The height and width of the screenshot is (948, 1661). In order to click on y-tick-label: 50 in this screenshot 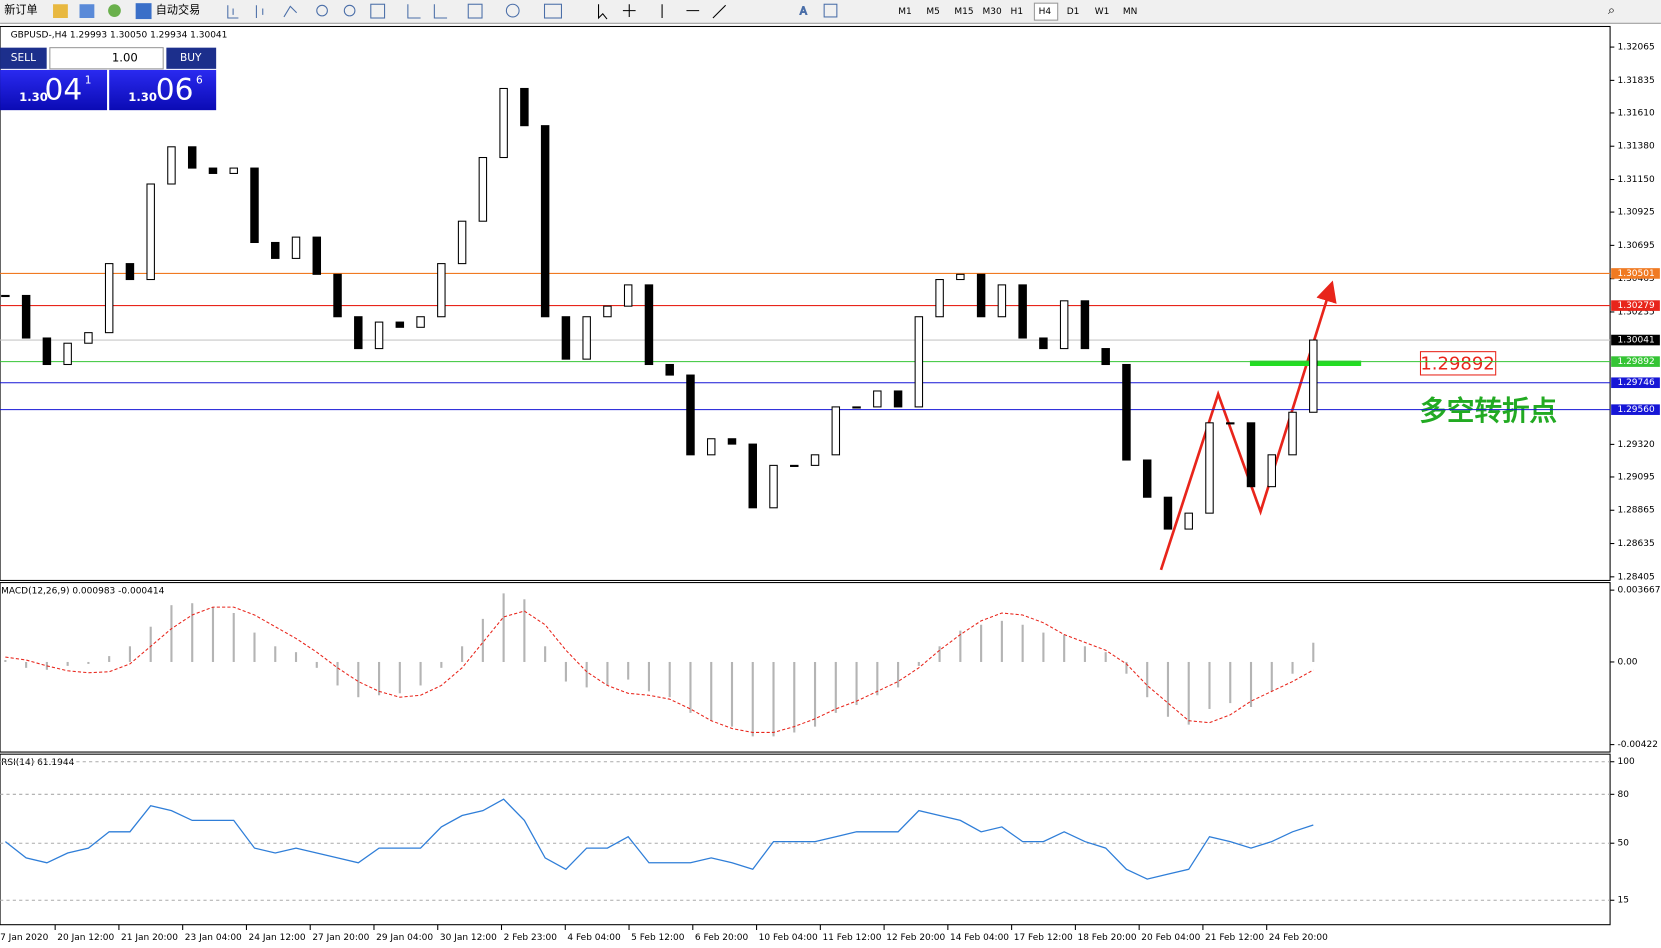, I will do `click(1623, 844)`.